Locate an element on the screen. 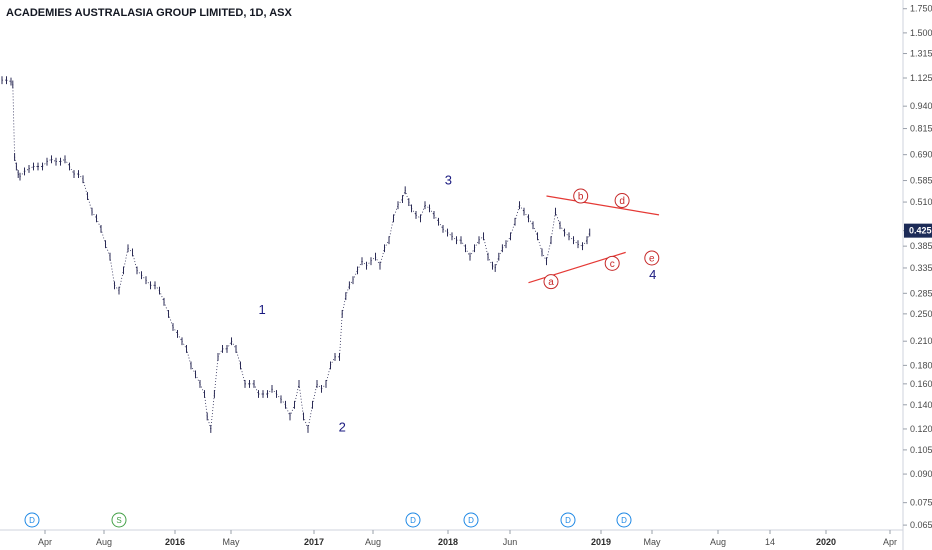 Image resolution: width=932 pixels, height=550 pixels. y-tick-label: 1.750 is located at coordinates (921, 9).